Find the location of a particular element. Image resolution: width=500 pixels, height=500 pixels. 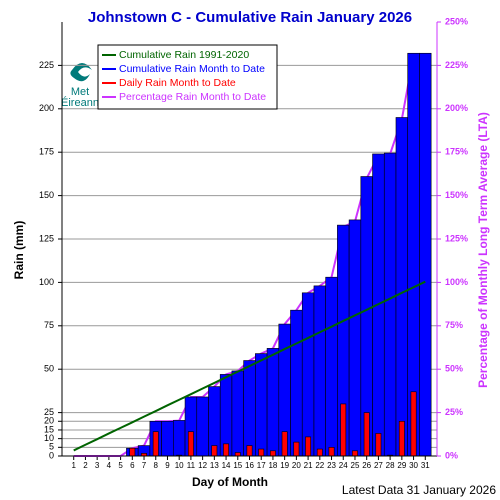

x-tick-label: 2 is located at coordinates (85, 465).